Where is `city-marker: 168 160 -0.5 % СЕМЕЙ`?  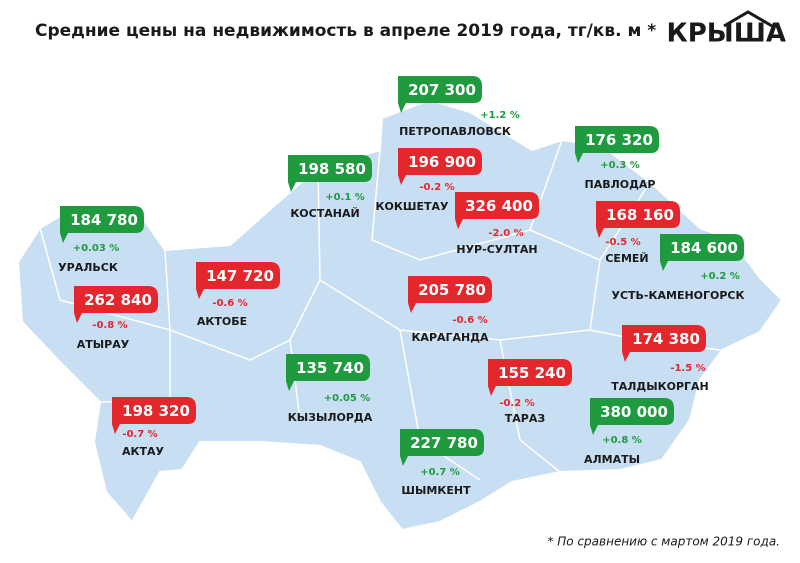 city-marker: 168 160 -0.5 % СЕМЕЙ is located at coordinates (638, 233).